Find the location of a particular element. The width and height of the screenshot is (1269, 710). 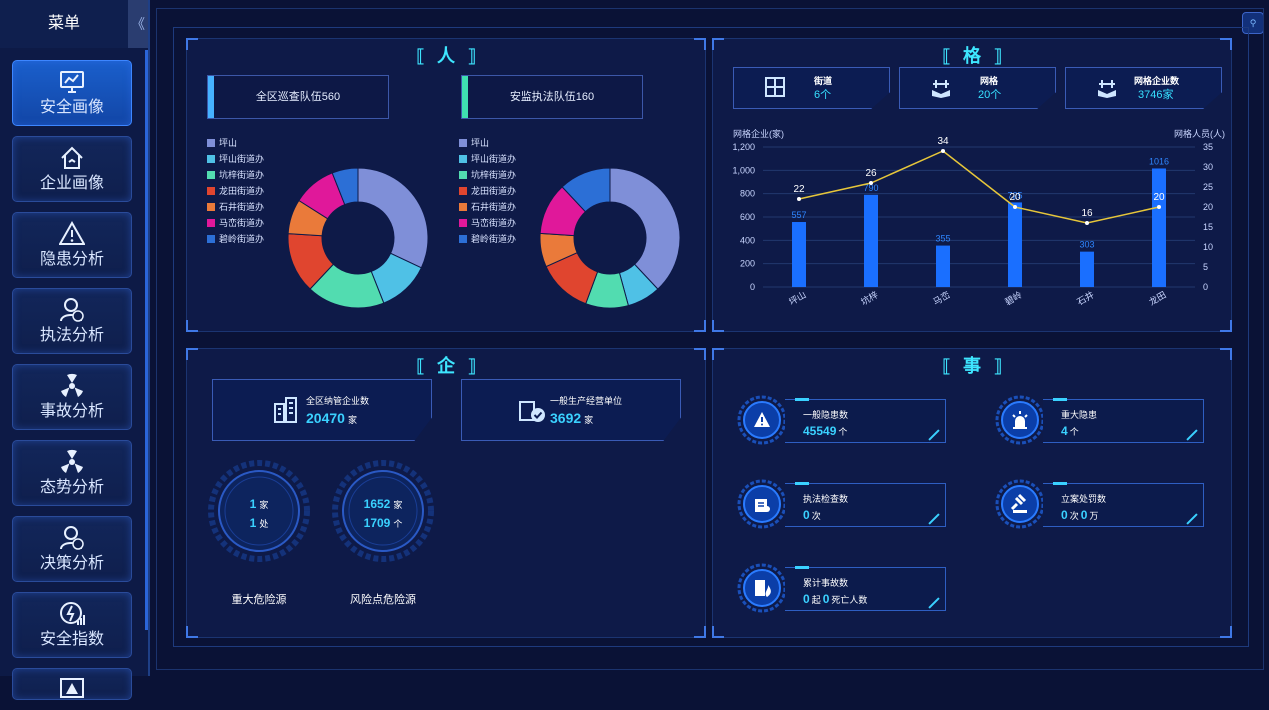

bar-马峦 is located at coordinates (943, 266).